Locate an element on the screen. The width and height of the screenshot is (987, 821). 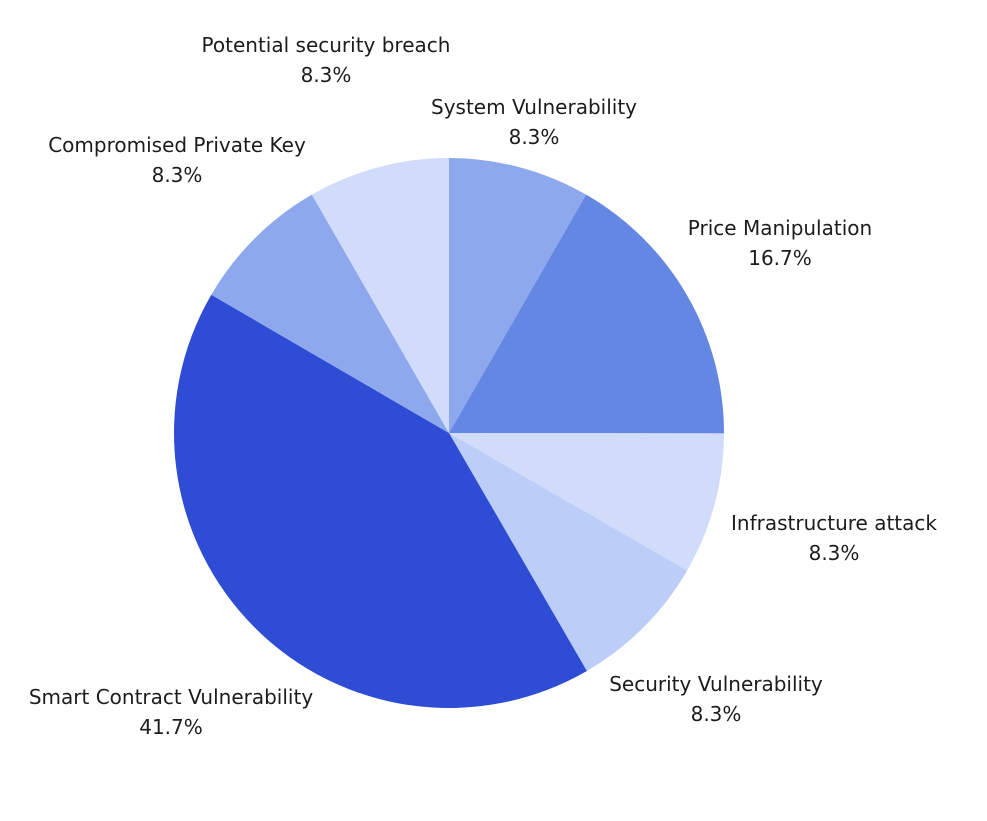
slice-label-group-security-vulnerability: Security Vulnerability 8.3% is located at coordinates (716, 699).